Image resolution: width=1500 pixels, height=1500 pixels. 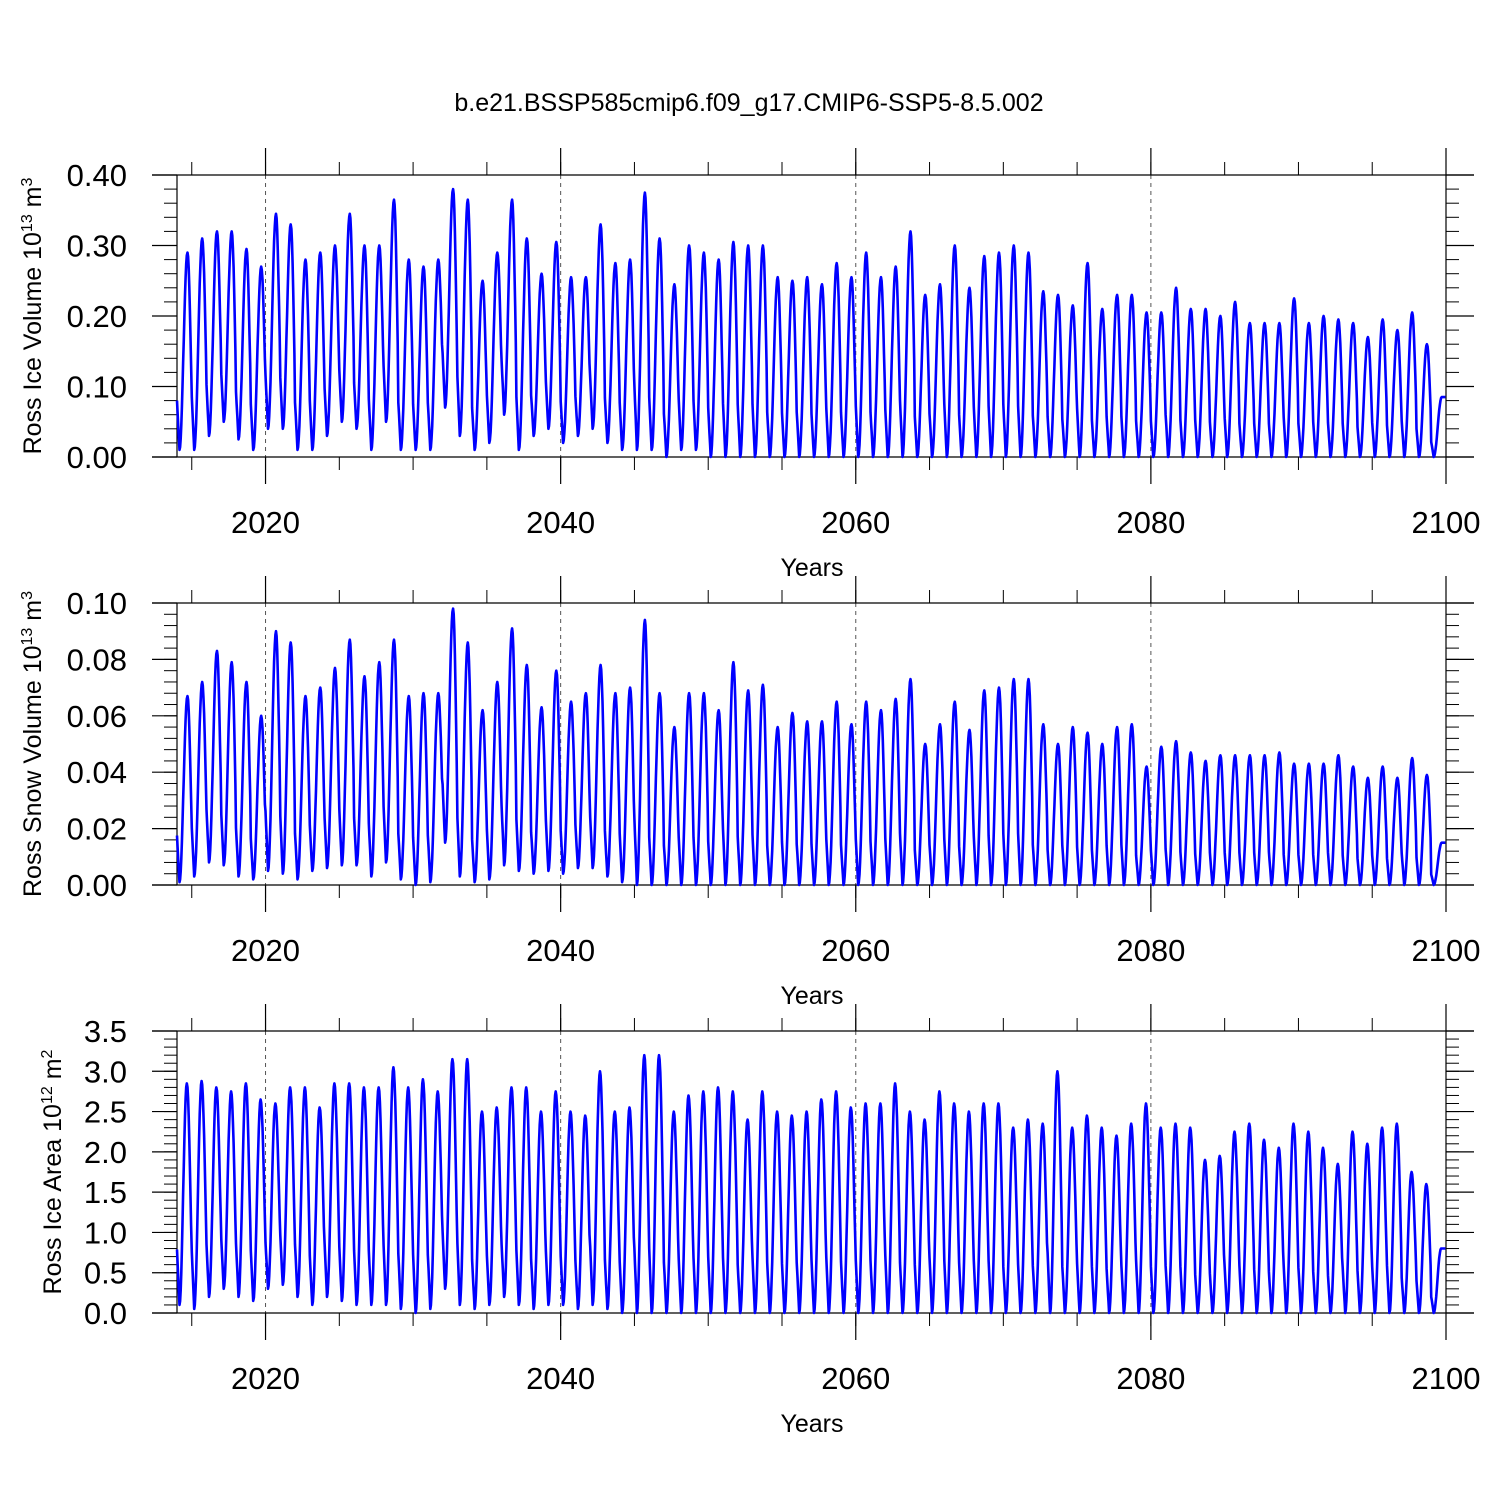 I want to click on ylabel-ice-area: Ross Ice Area 1012 m2, so click(x=53, y=1171).